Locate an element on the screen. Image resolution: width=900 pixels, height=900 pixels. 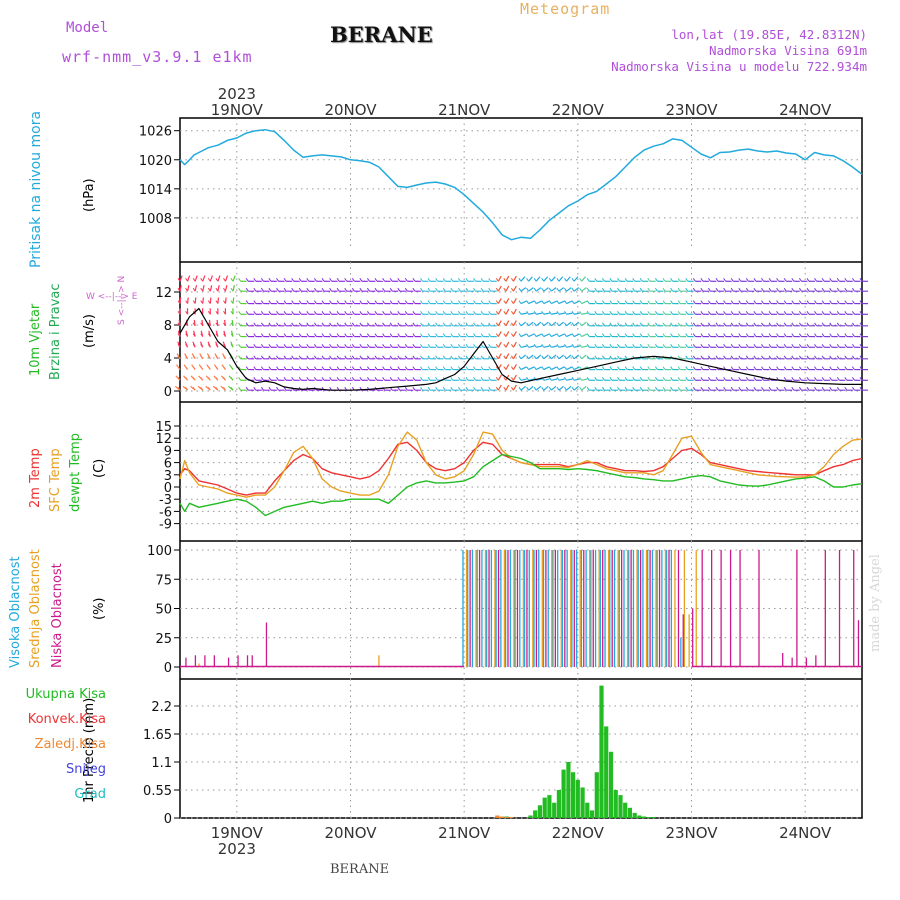
ytick-label-3-2: 50 is located at coordinates (163, 610).